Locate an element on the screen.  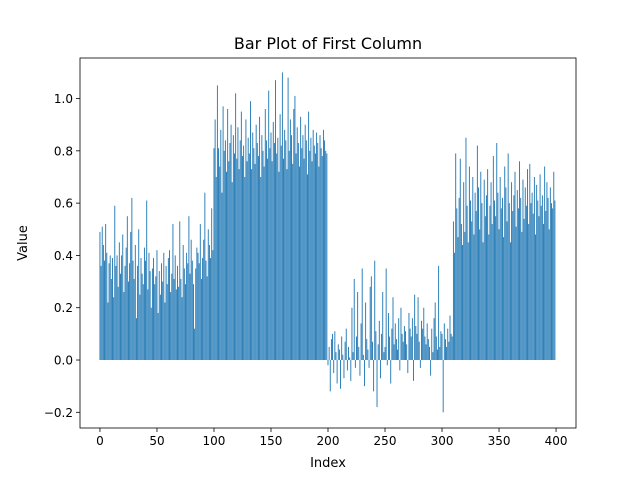
y-tick-label: 0.8 is located at coordinates (63, 151).